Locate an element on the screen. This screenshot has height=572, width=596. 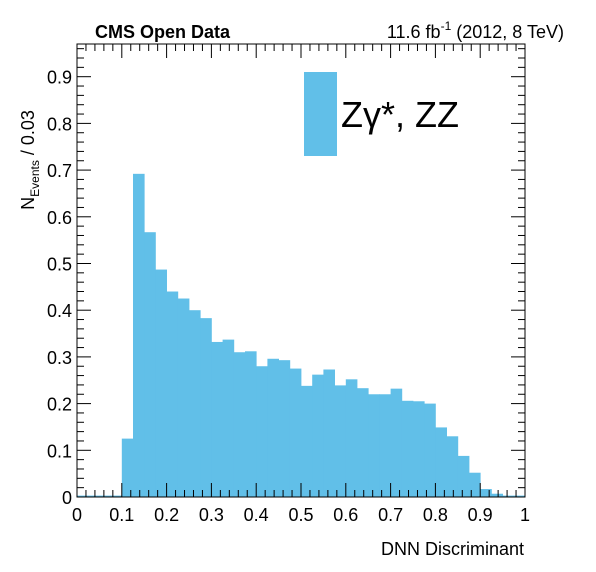
x-tick-label: 0.2 is located at coordinates (166, 515).